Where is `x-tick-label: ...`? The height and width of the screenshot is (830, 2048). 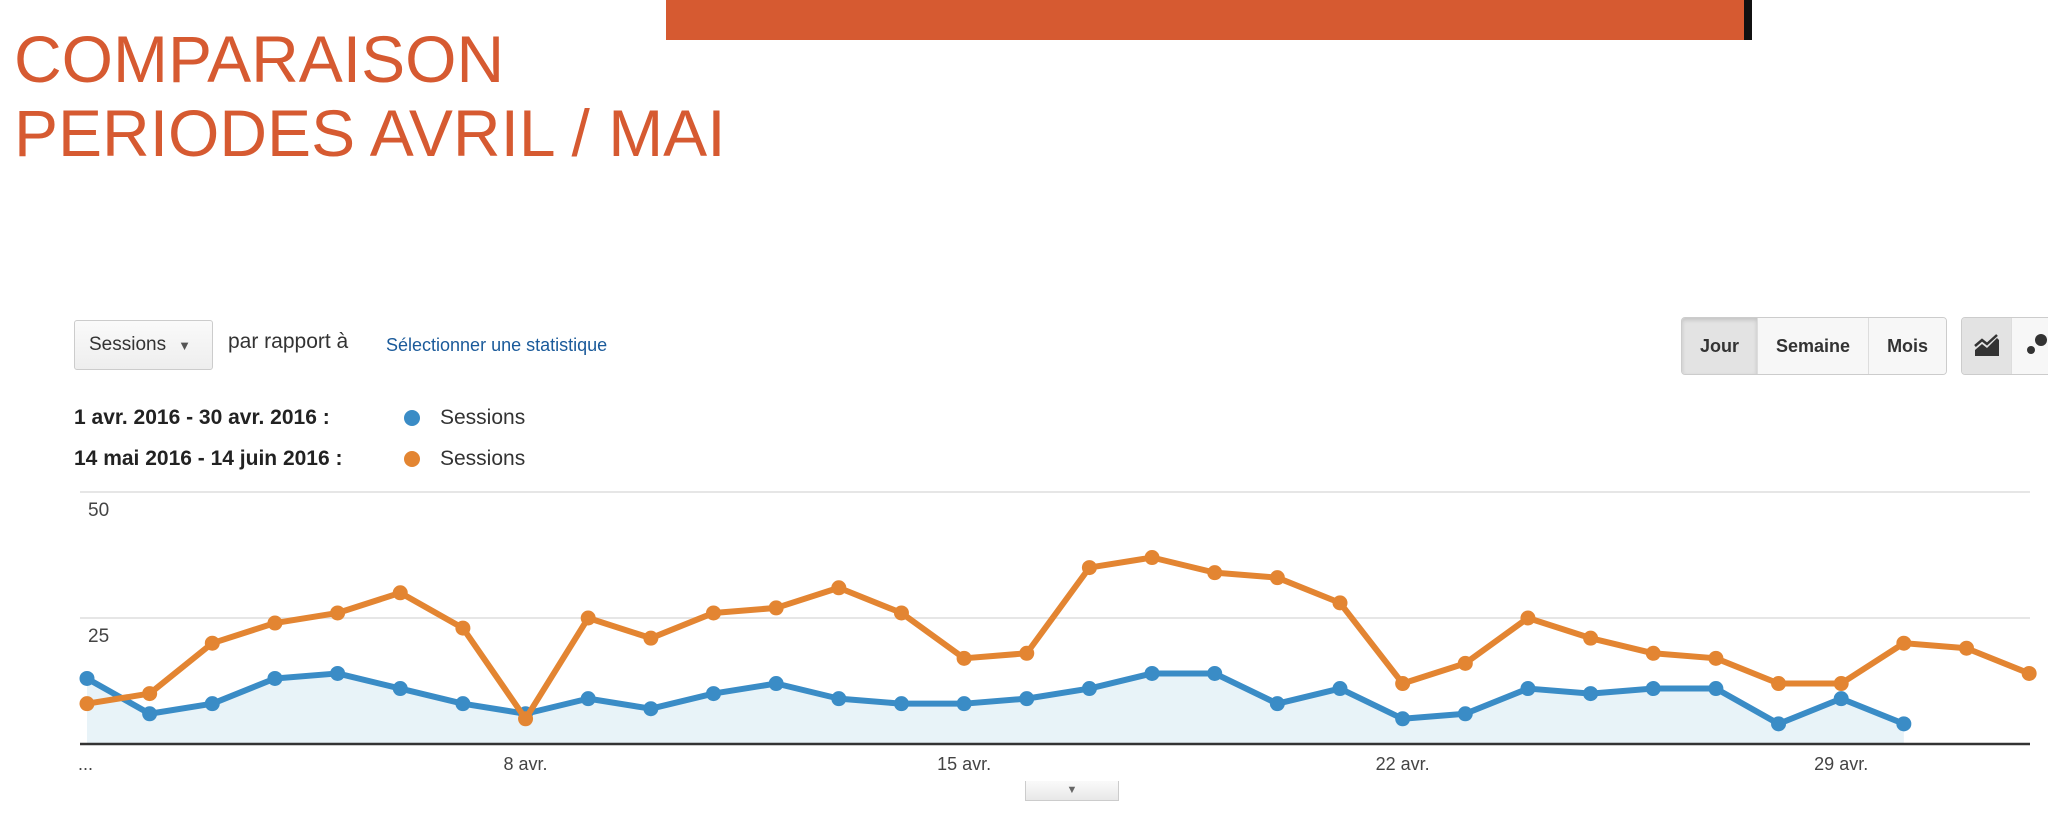 x-tick-label: ... is located at coordinates (85, 764).